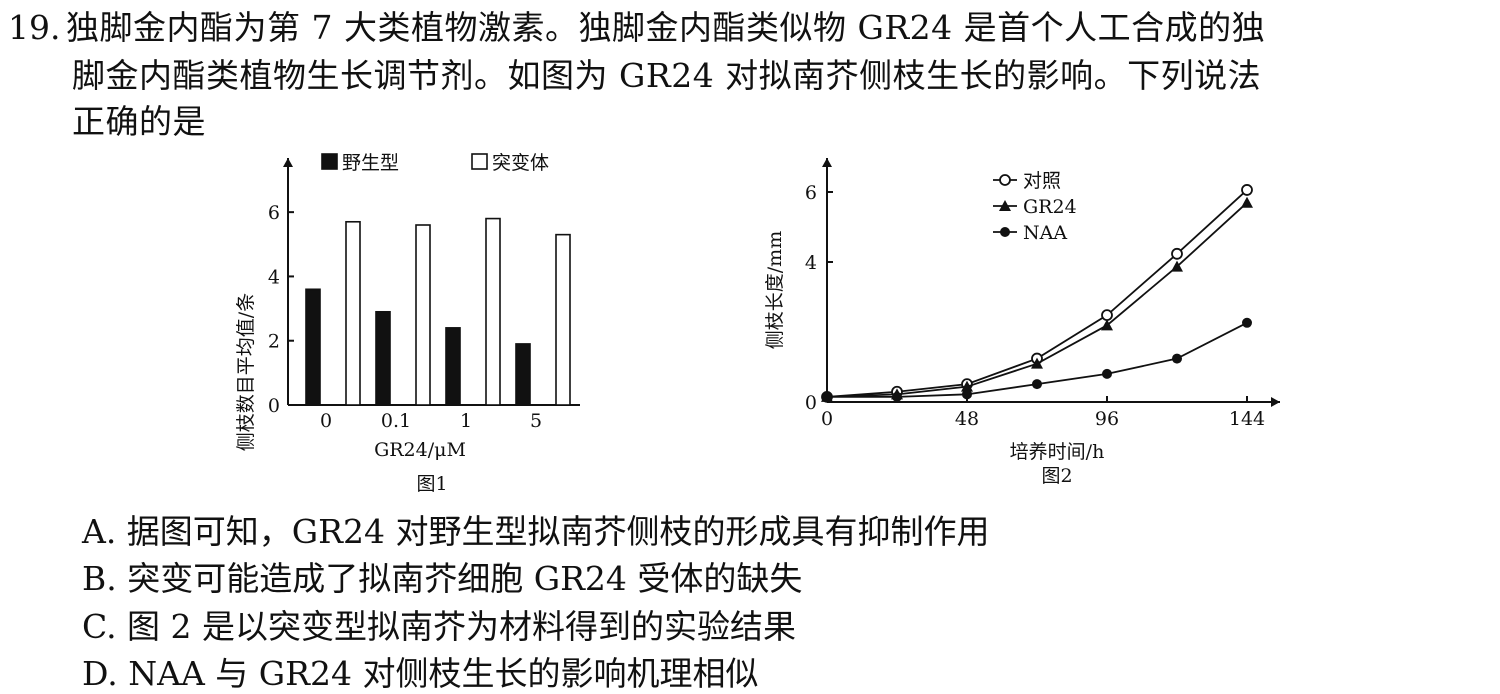 The width and height of the screenshot is (1500, 694). Describe the element at coordinates (435, 163) in the screenshot. I see `figure-1-legend: 野生型 突变体` at that location.